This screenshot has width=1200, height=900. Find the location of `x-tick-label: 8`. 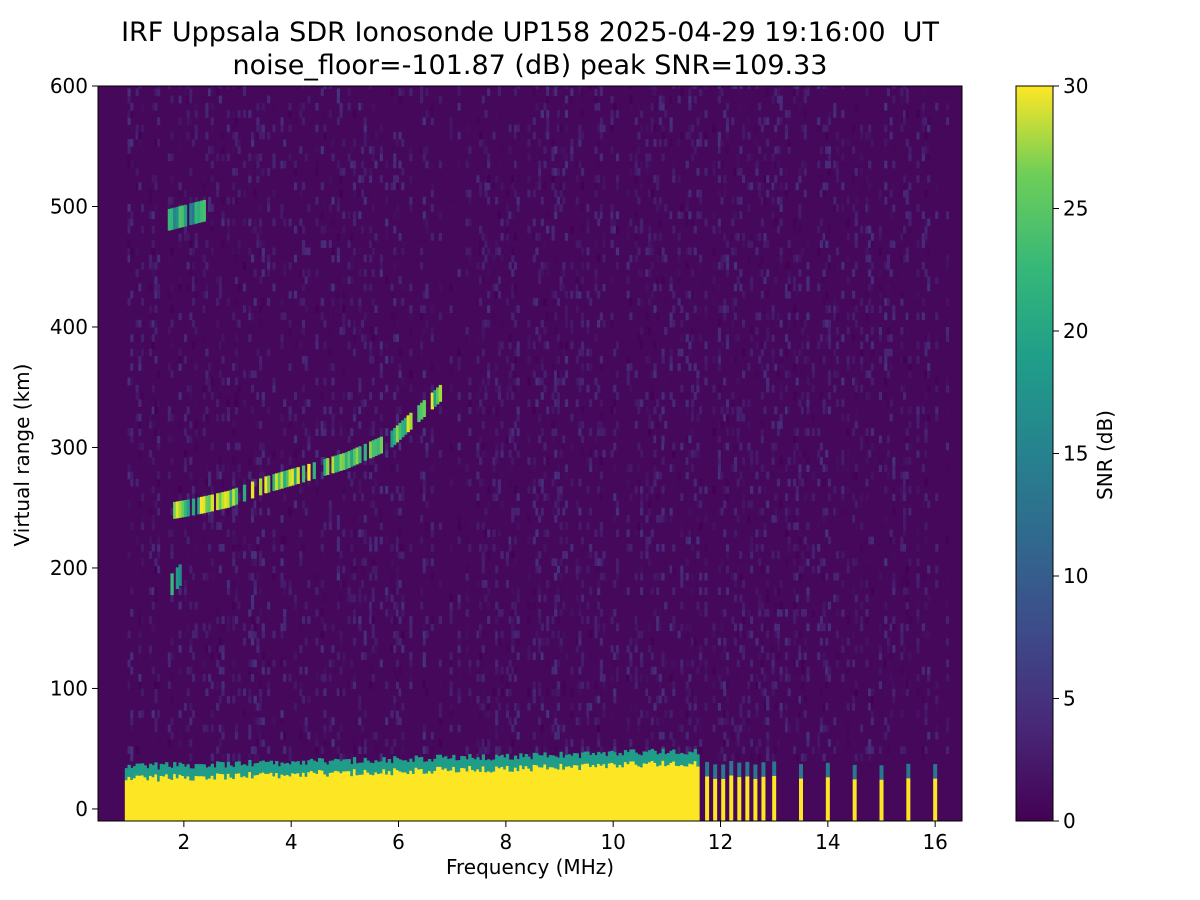

x-tick-label: 8 is located at coordinates (505, 842).